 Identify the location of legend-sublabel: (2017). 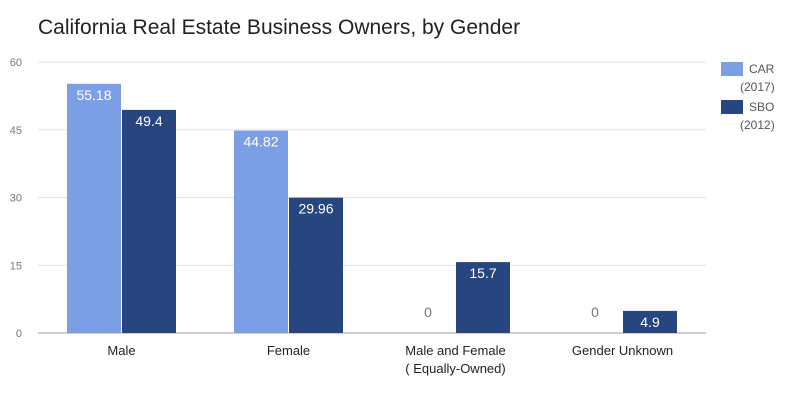
(757, 87).